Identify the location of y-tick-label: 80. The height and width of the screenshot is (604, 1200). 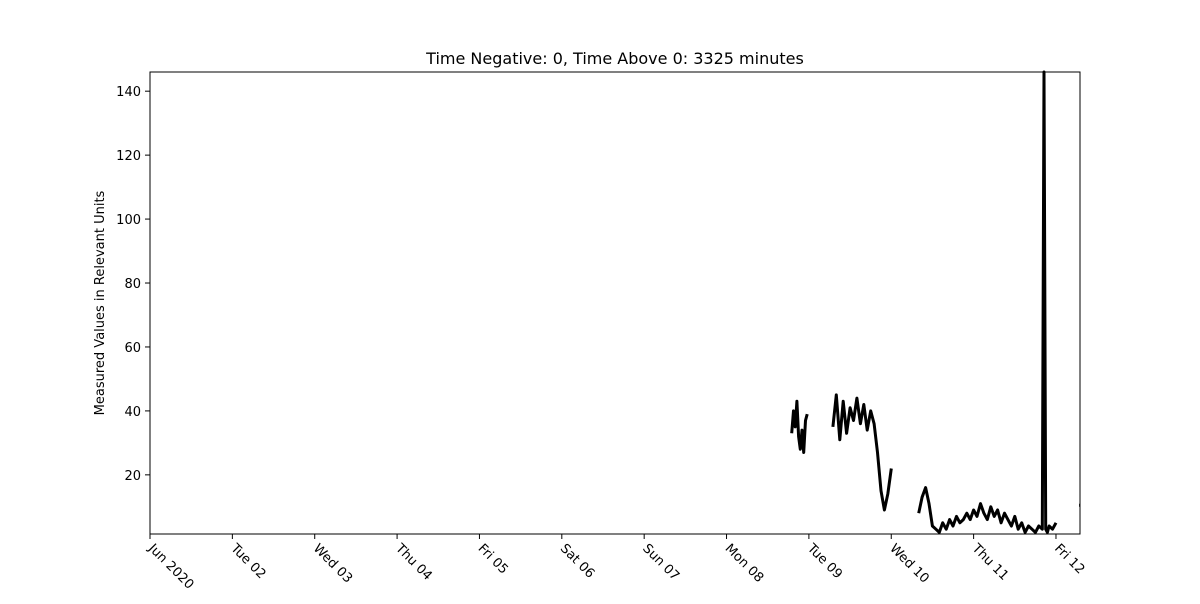
(132, 284).